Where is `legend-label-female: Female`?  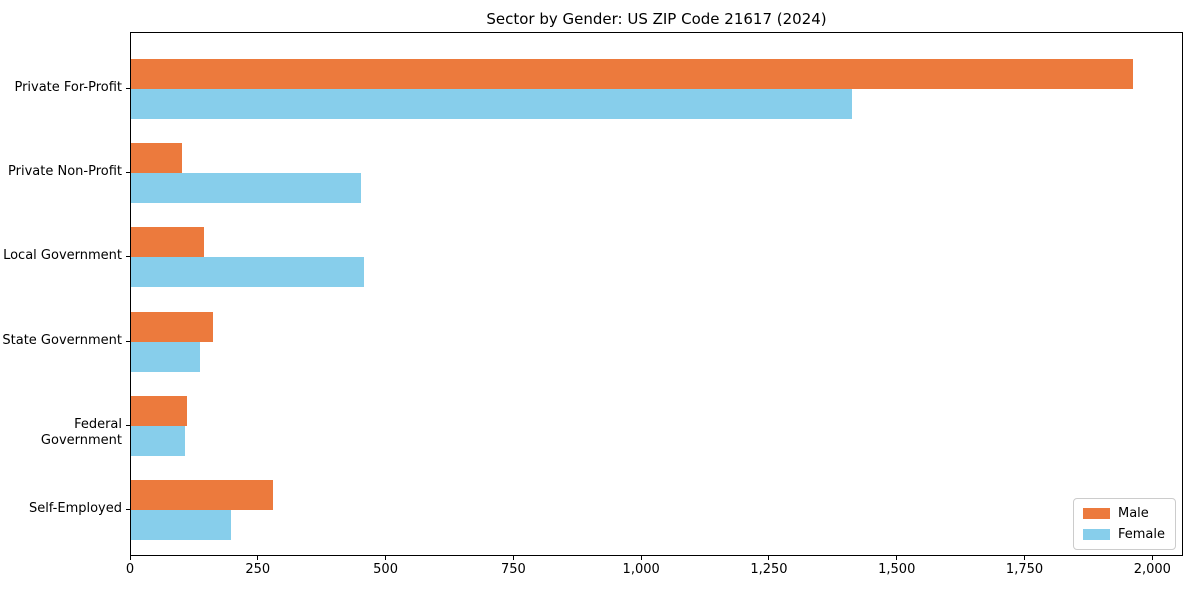
legend-label-female: Female is located at coordinates (1141, 534).